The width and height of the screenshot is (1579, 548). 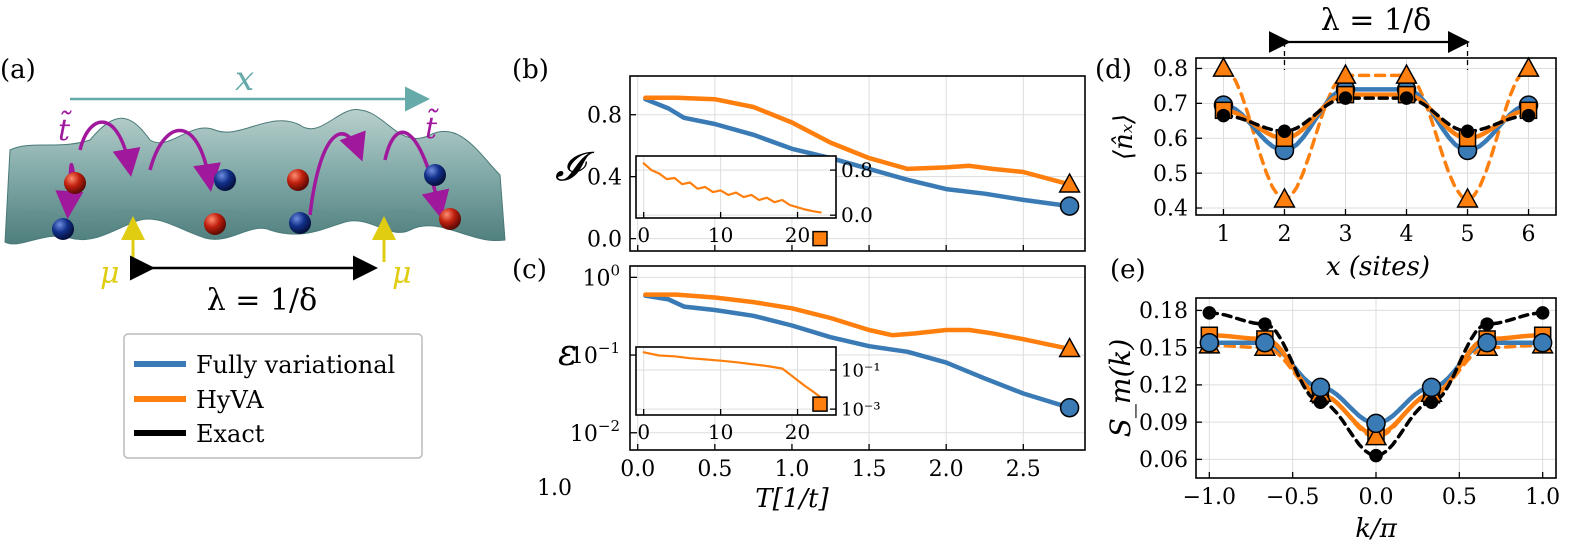 What do you see at coordinates (1376, 20) in the screenshot?
I see `wavelength-label: λ = 1/δ` at bounding box center [1376, 20].